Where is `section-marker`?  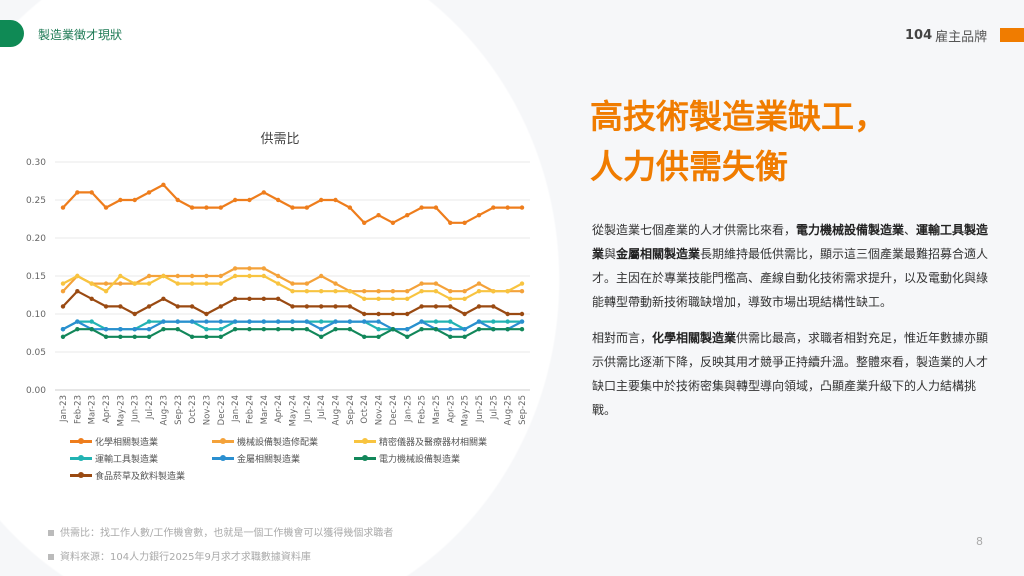 section-marker is located at coordinates (12, 33).